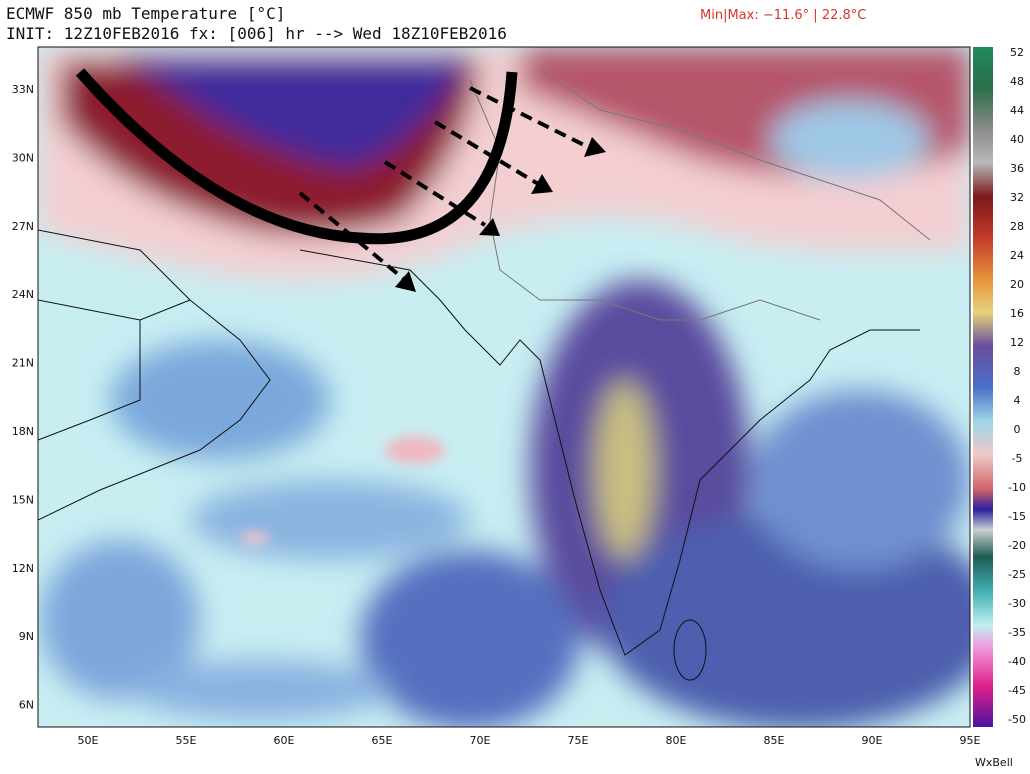  Describe the element at coordinates (1017, 342) in the screenshot. I see `colorbar-label: 12` at that location.